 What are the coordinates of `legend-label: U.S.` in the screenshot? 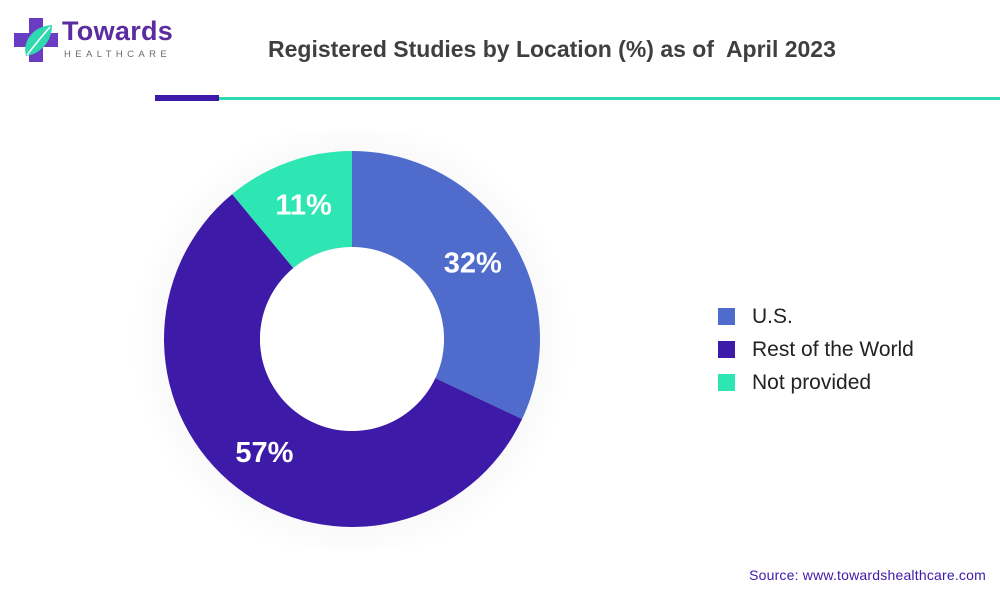 It's located at (772, 316).